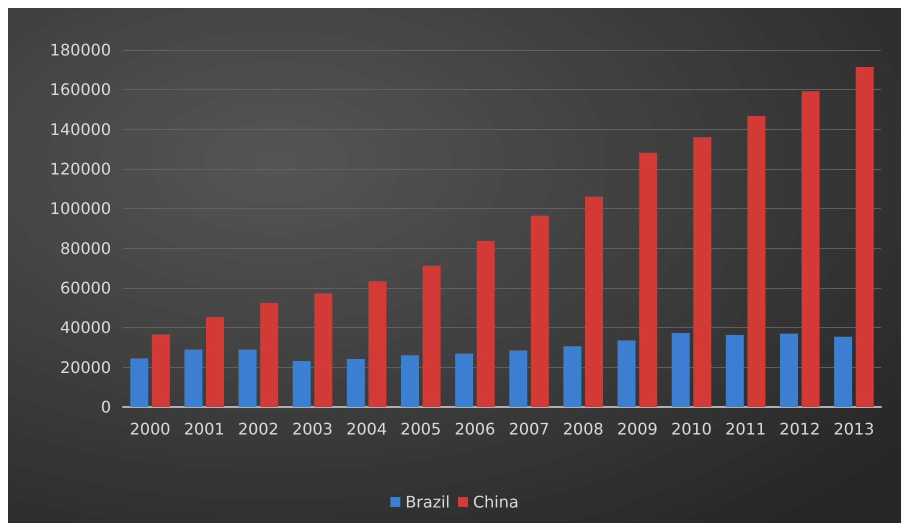  What do you see at coordinates (85, 288) in the screenshot?
I see `y-tick-label: 60000` at bounding box center [85, 288].